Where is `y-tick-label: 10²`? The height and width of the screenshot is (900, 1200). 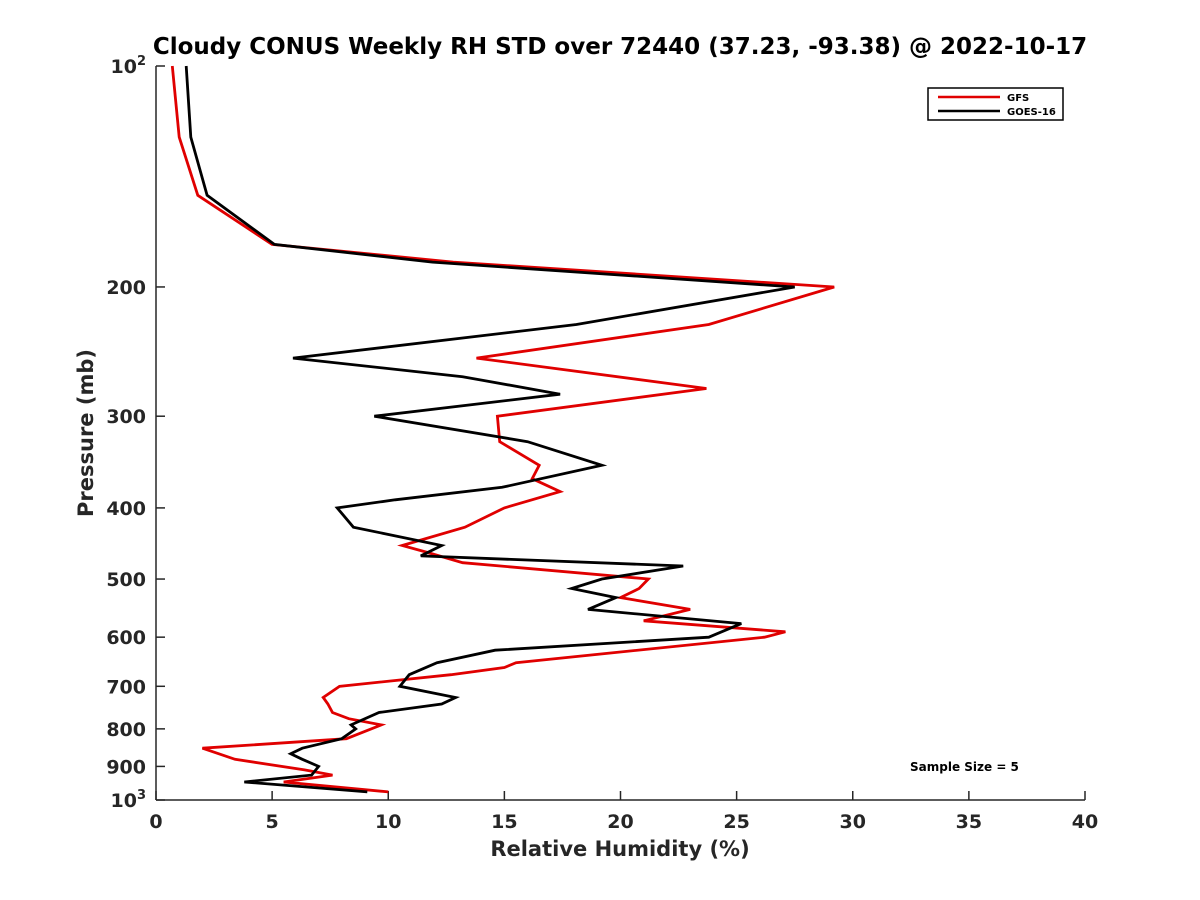 y-tick-label: 10² is located at coordinates (129, 66).